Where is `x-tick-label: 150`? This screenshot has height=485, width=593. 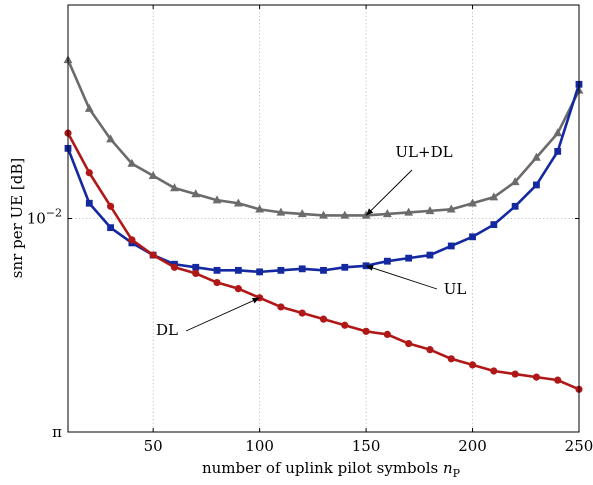 x-tick-label: 150 is located at coordinates (366, 446).